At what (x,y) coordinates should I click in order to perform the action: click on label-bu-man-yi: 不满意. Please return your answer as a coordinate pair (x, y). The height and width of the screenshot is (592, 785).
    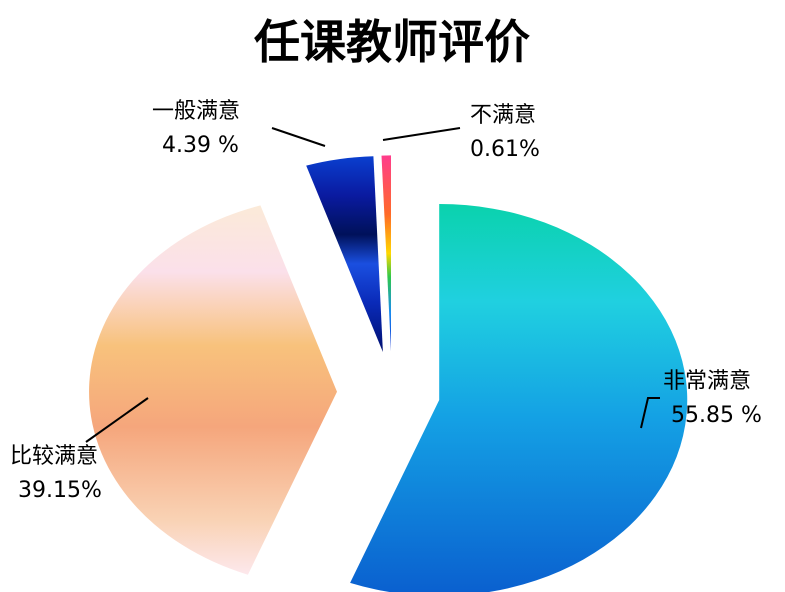
    Looking at the image, I should click on (503, 115).